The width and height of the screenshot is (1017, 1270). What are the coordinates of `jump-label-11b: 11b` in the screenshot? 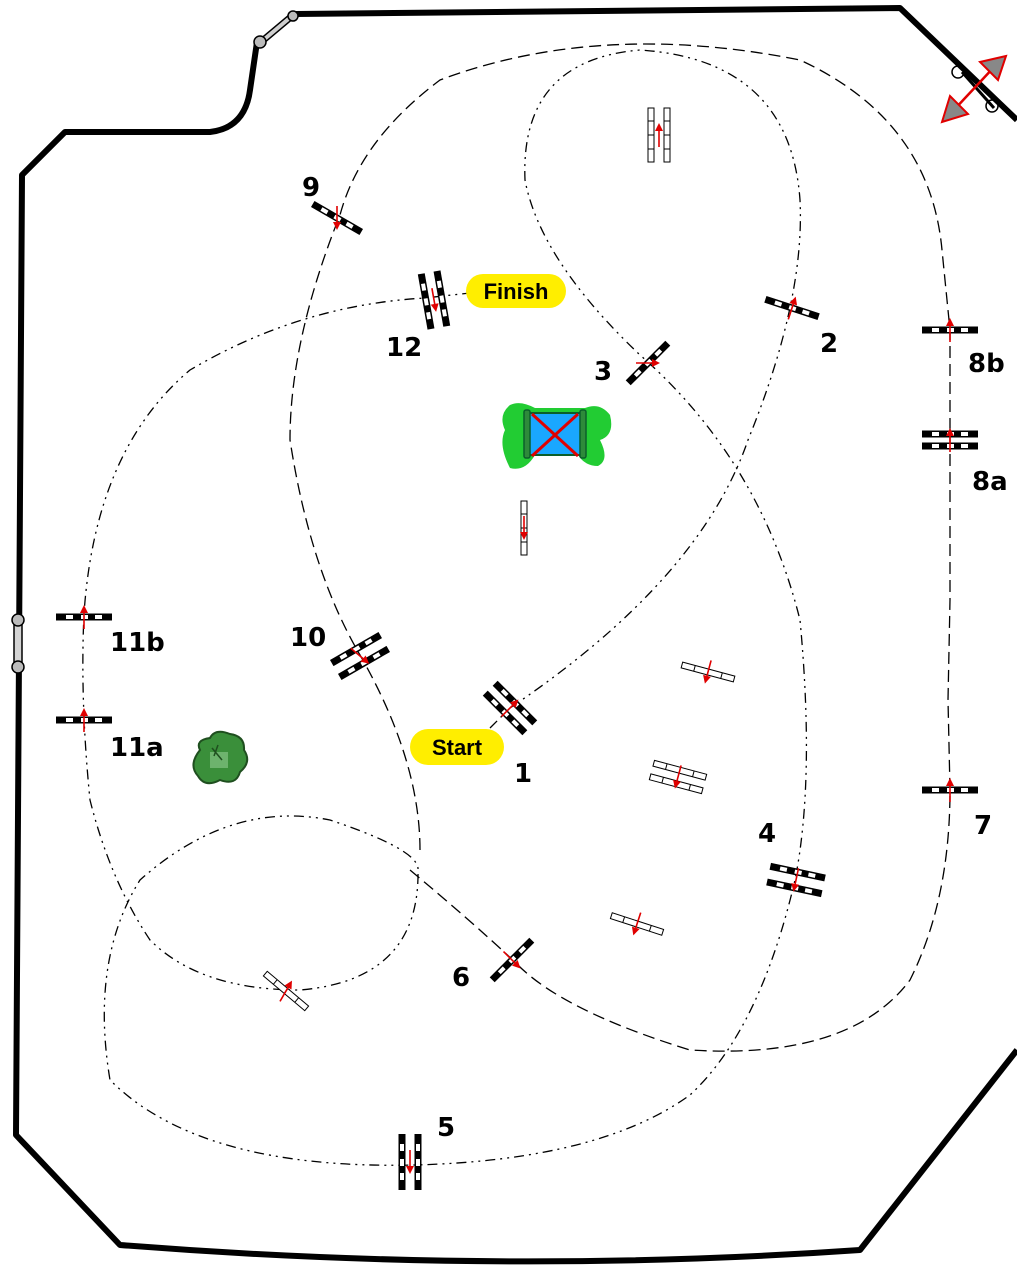 It's located at (137, 643).